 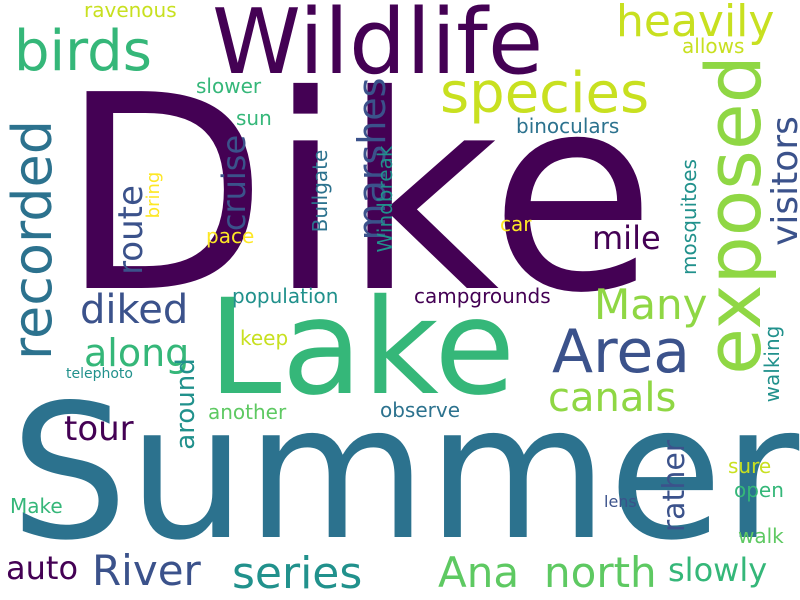 I want to click on word-river: River, so click(x=146, y=570).